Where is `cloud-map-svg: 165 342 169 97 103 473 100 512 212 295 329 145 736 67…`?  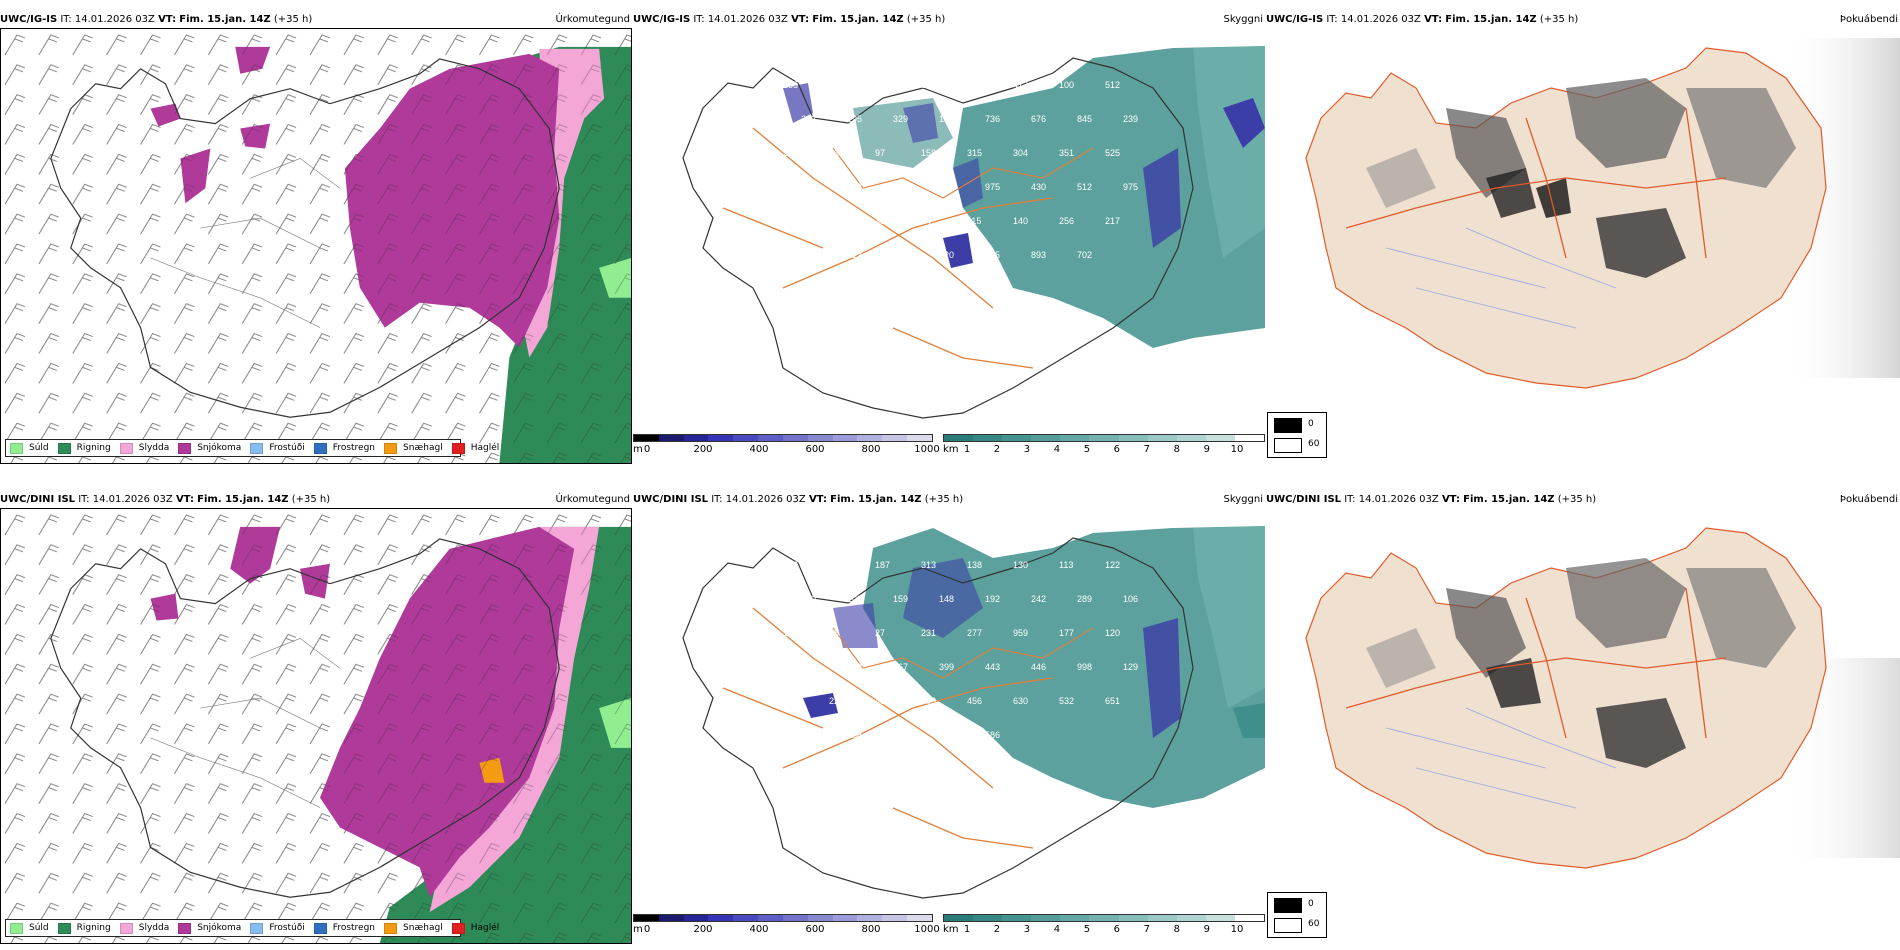 cloud-map-svg: 165 342 169 97 103 473 100 512 212 295 329 145 736 67… is located at coordinates (973, 232).